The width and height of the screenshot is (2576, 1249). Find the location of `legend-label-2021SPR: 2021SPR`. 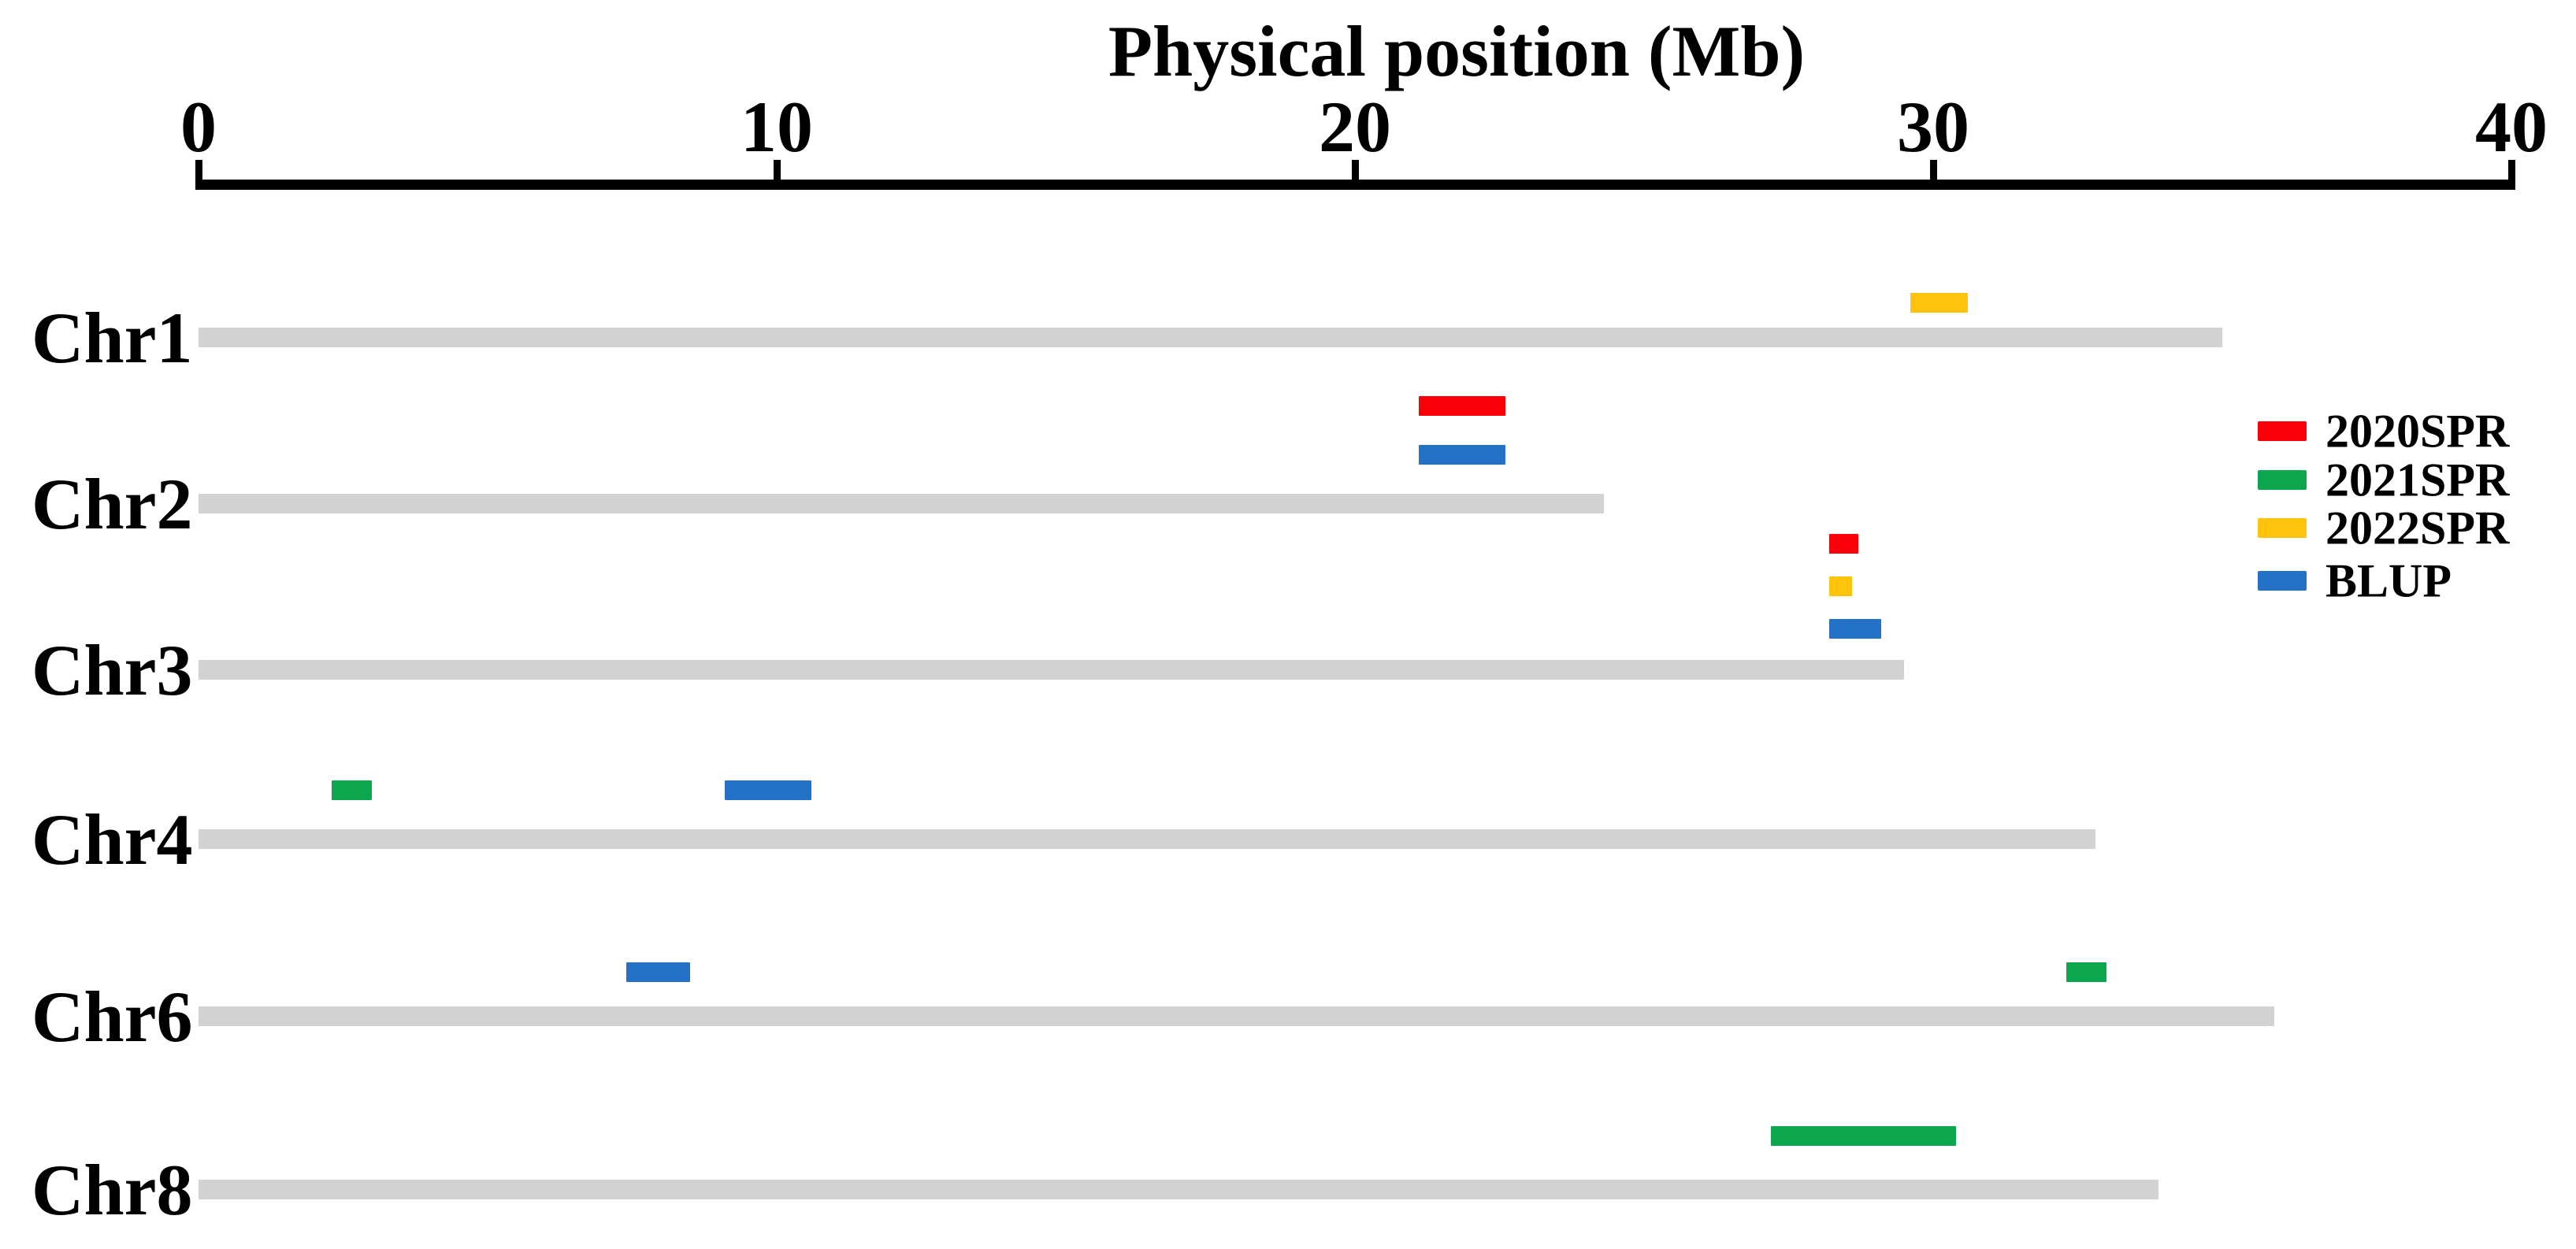

legend-label-2021SPR: 2021SPR is located at coordinates (2417, 480).